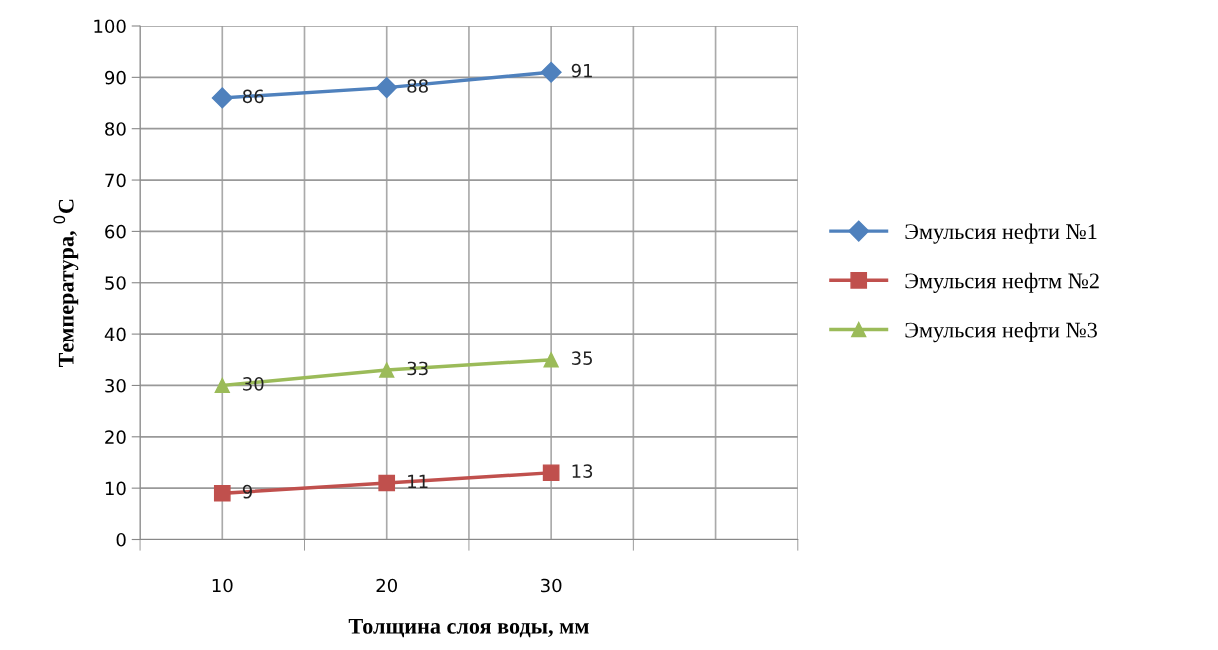 Image resolution: width=1218 pixels, height=650 pixels. Describe the element at coordinates (582, 471) in the screenshot. I see `data-label: 13` at that location.